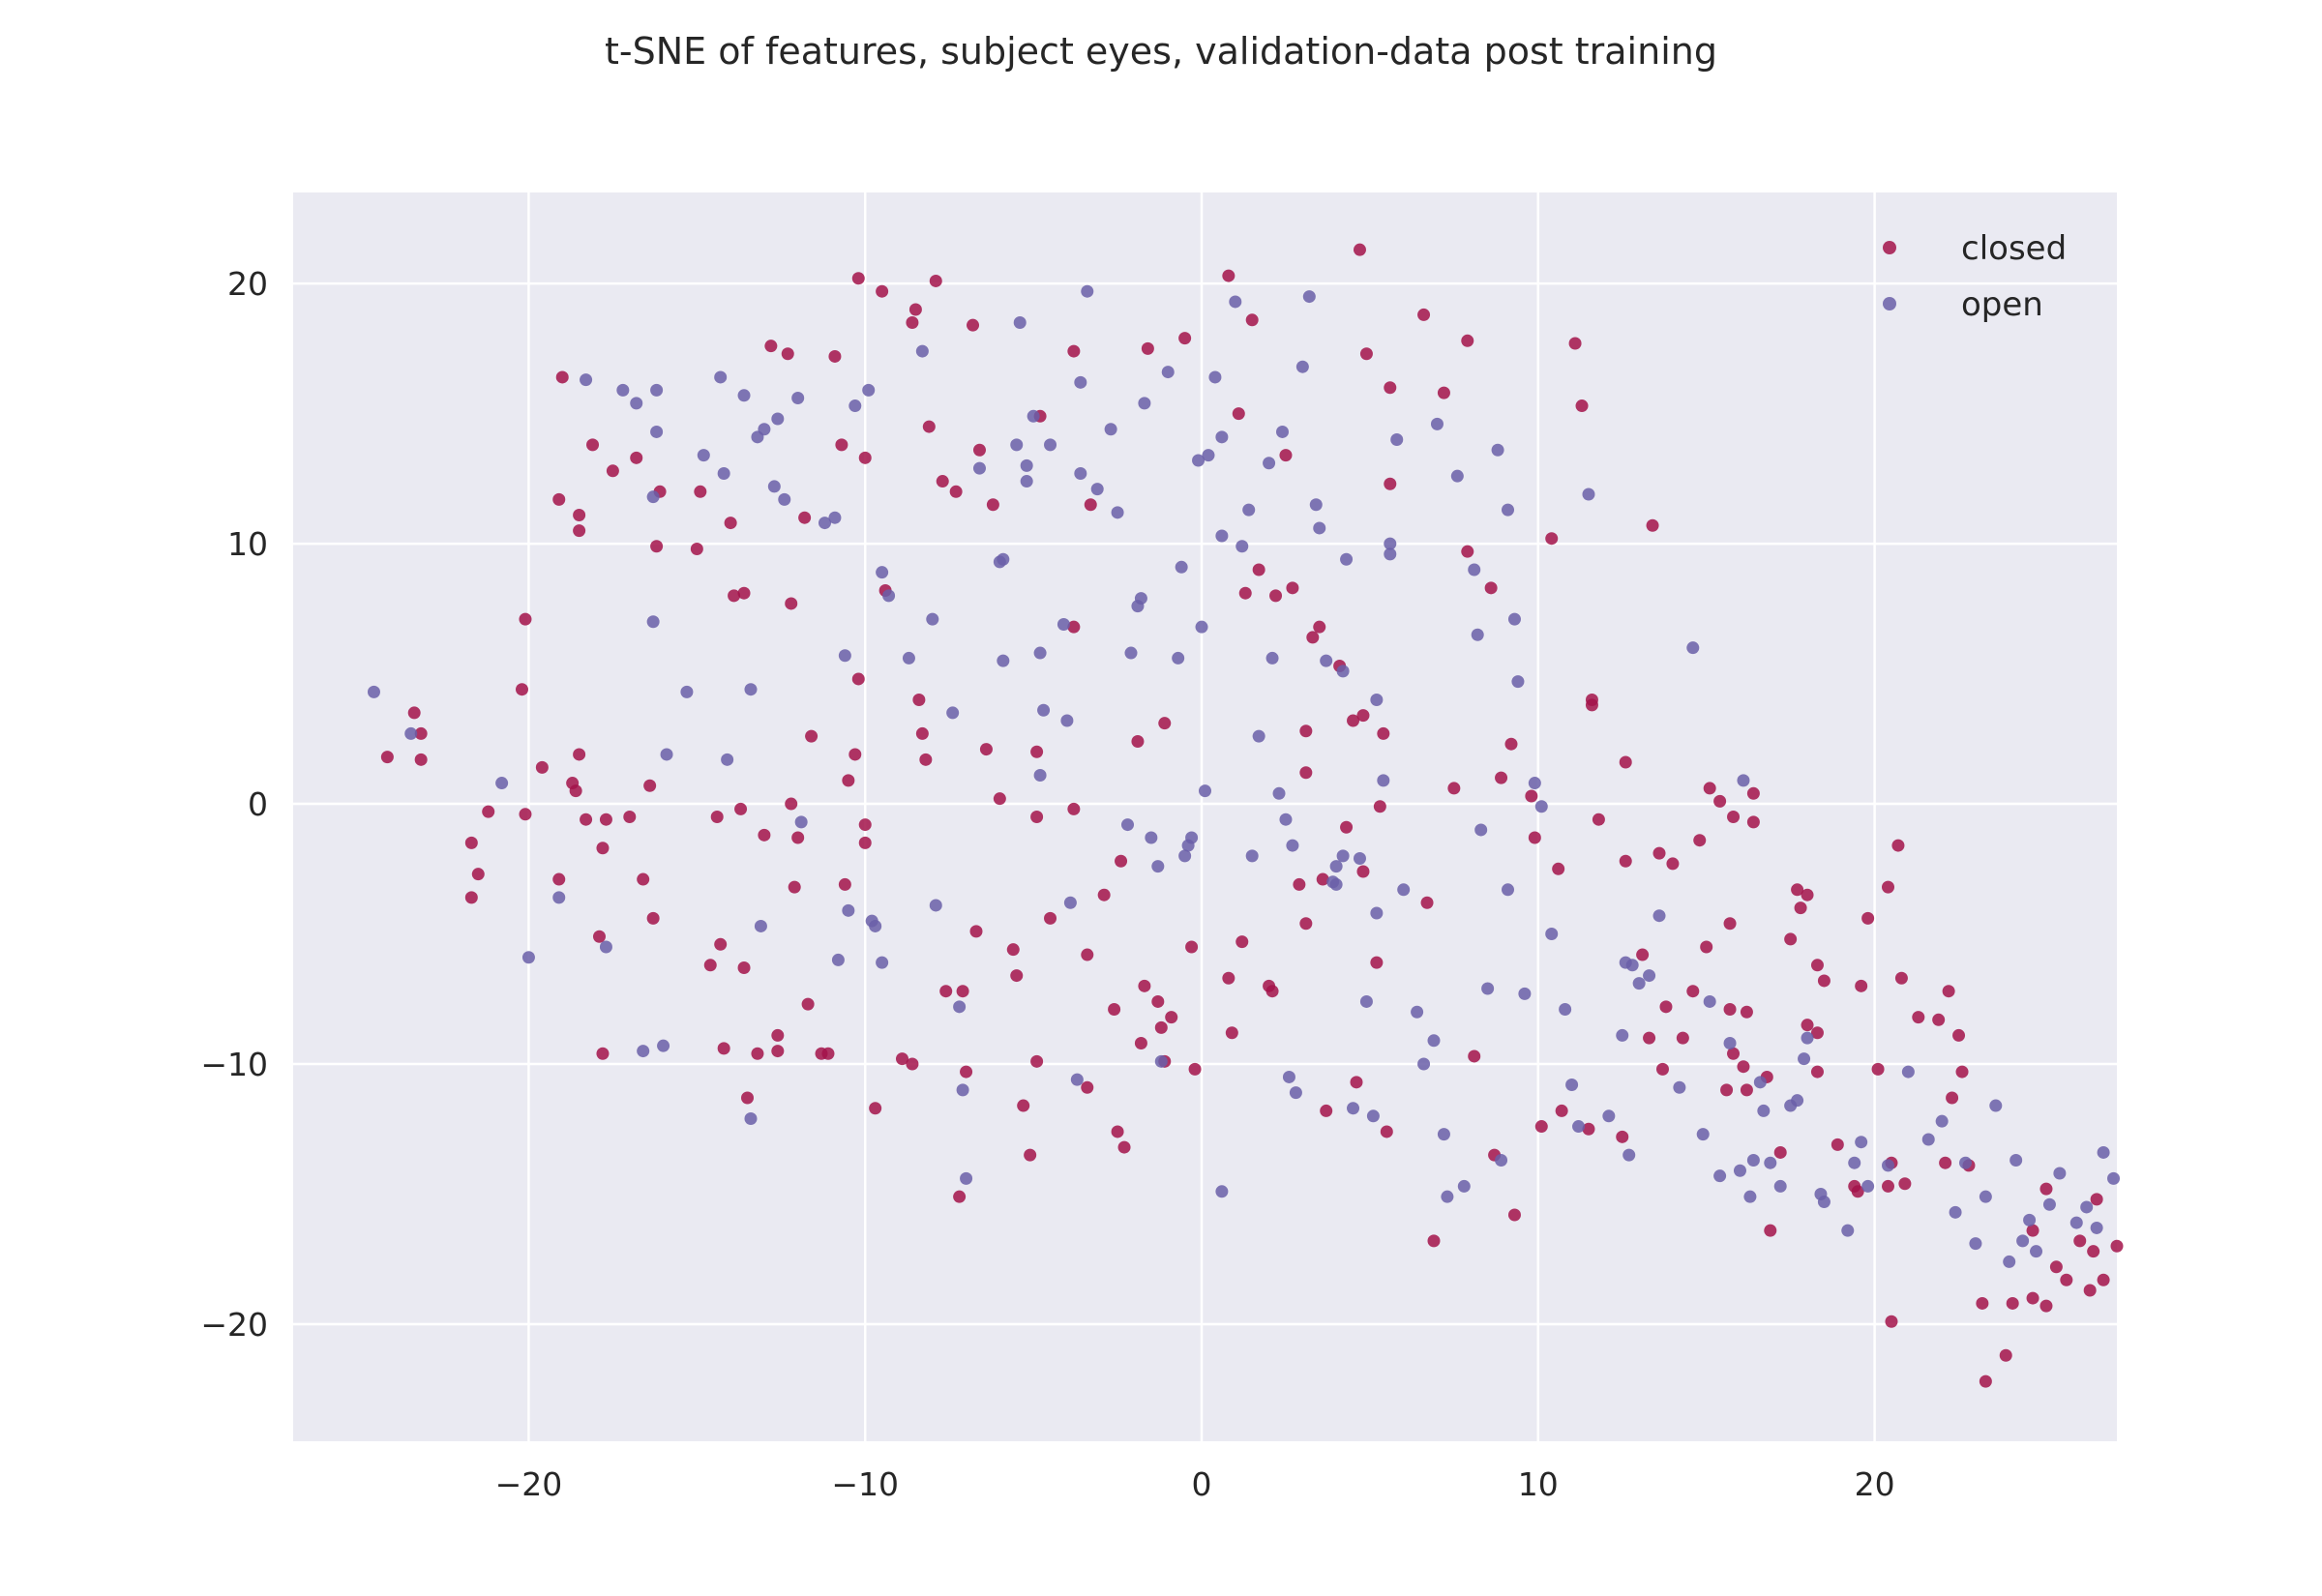 The height and width of the screenshot is (1596, 2322). What do you see at coordinates (234, 1064) in the screenshot?
I see `y-tick-label: −10` at bounding box center [234, 1064].